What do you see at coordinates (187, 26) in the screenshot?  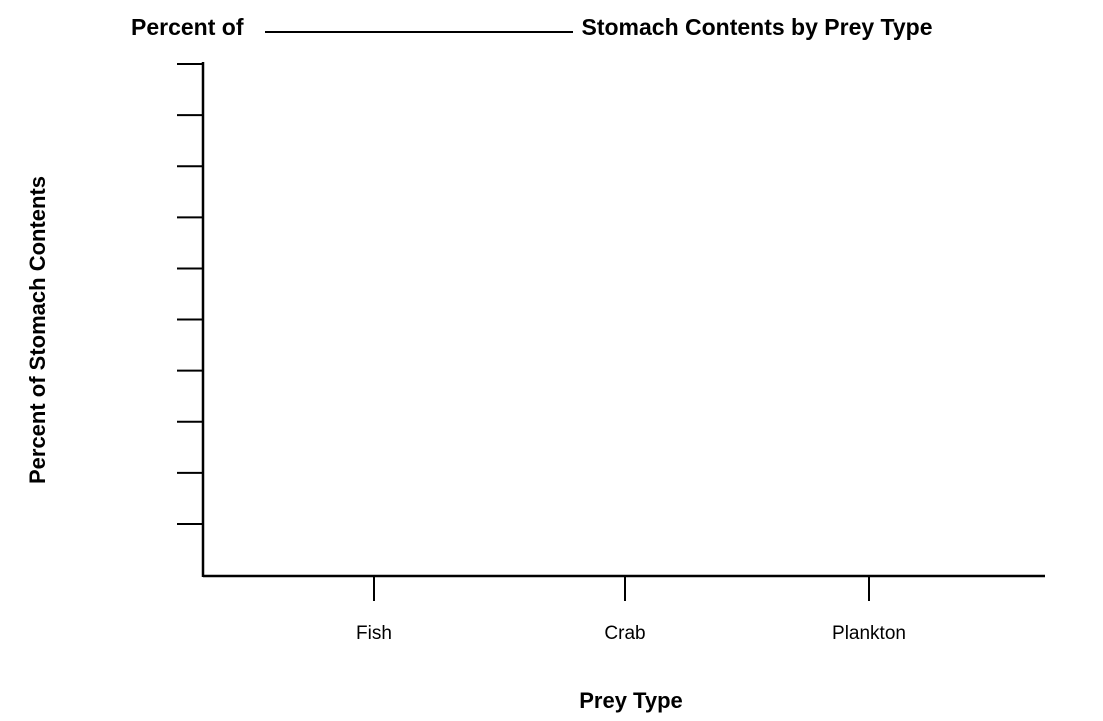 I see `chart-title-prefix: Percent of` at bounding box center [187, 26].